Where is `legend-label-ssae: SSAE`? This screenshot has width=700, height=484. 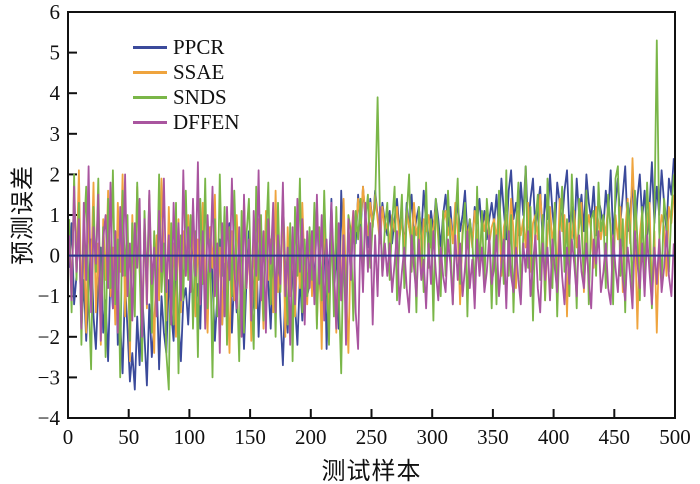 legend-label-ssae: SSAE is located at coordinates (199, 72).